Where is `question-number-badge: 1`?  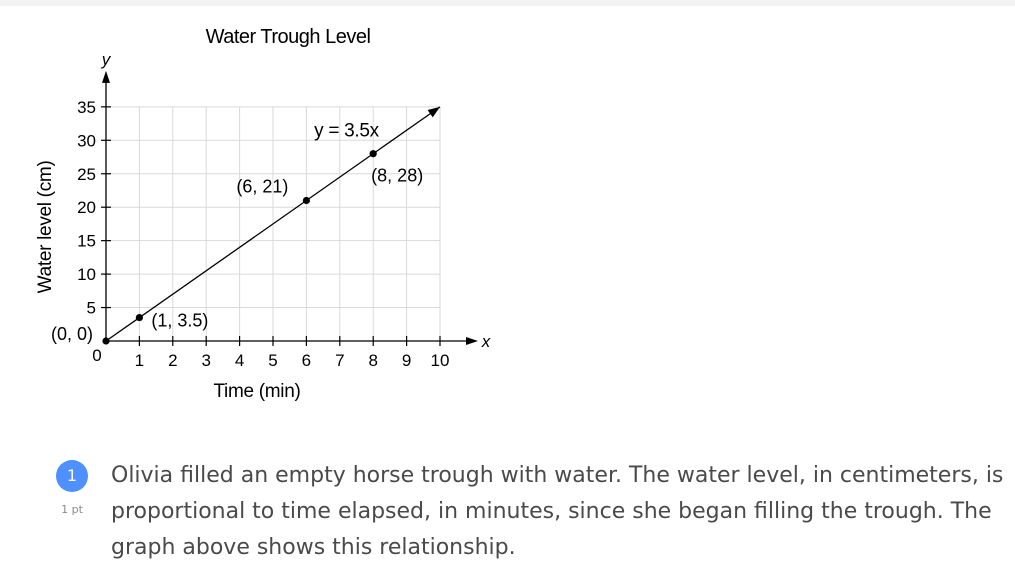
question-number-badge: 1 is located at coordinates (72, 476).